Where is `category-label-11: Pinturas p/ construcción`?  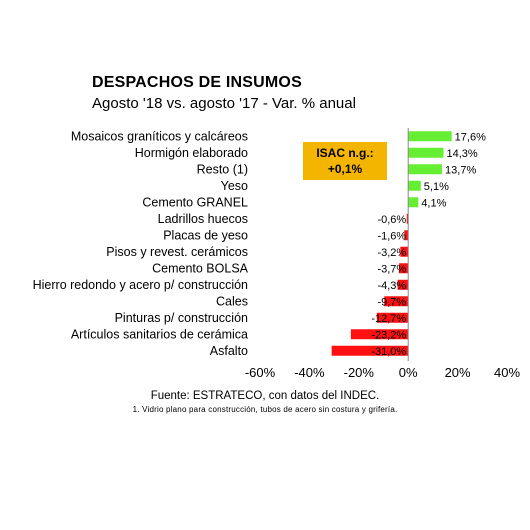 category-label-11: Pinturas p/ construcción is located at coordinates (181, 318).